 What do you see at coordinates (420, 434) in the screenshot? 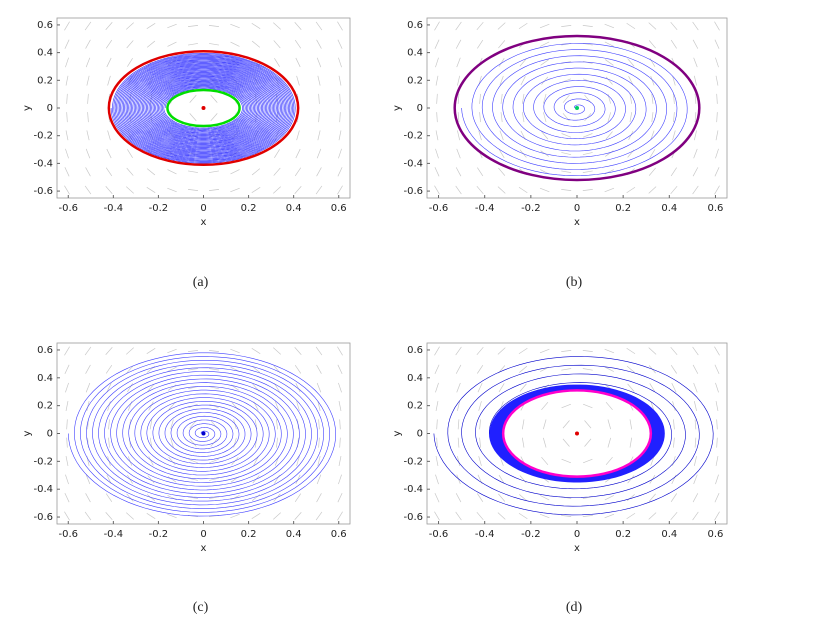
I see `y-tick-label: 0` at bounding box center [420, 434].